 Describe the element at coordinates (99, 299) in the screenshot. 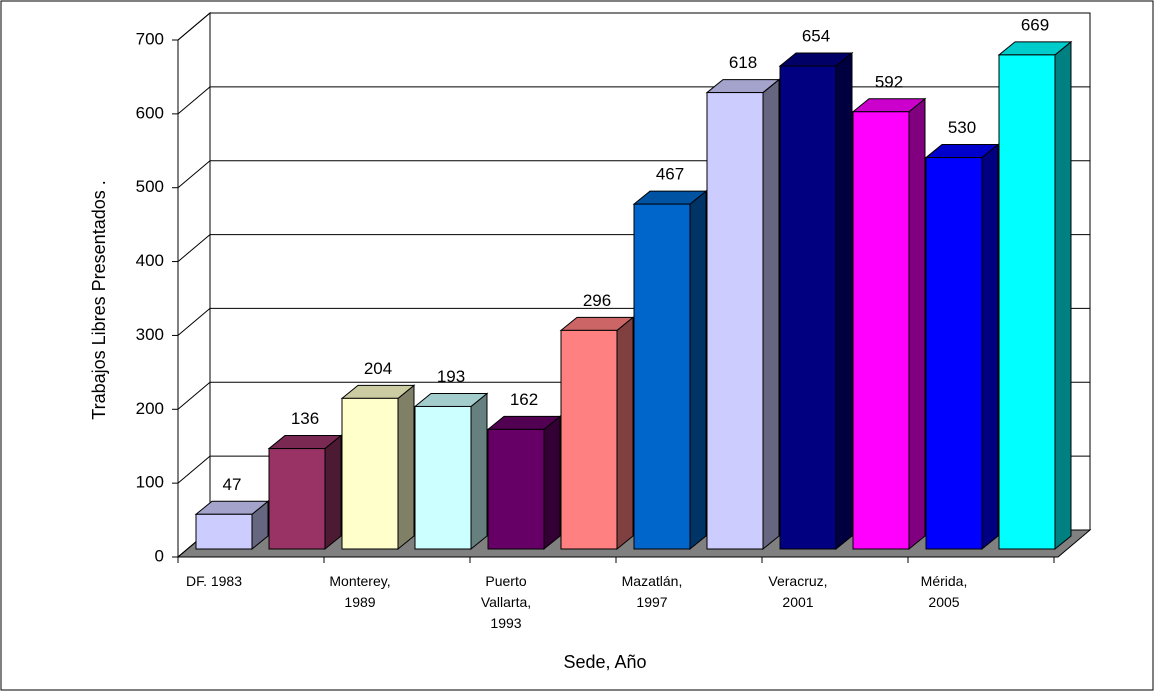

I see `y-axis-label: Trabajos Libres Presentados .` at that location.